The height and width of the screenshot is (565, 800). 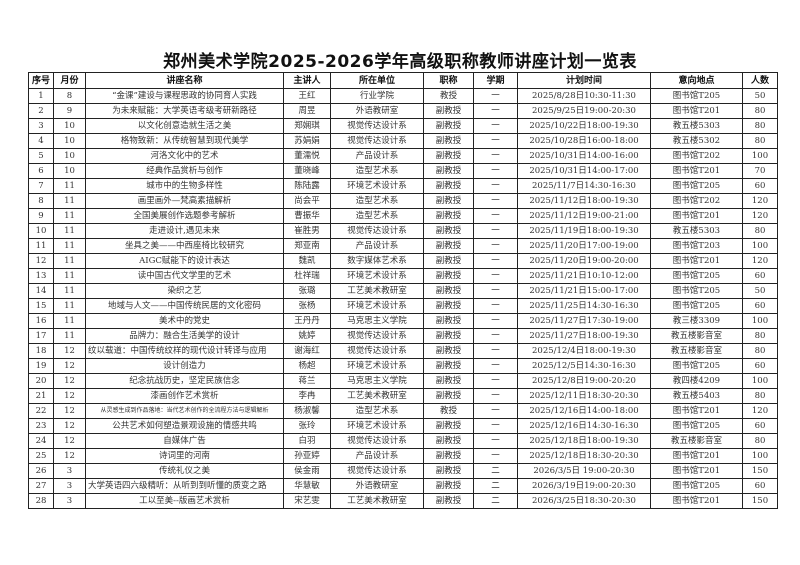 What do you see at coordinates (696, 246) in the screenshot?
I see `cell-venue: 图书馆T203` at bounding box center [696, 246].